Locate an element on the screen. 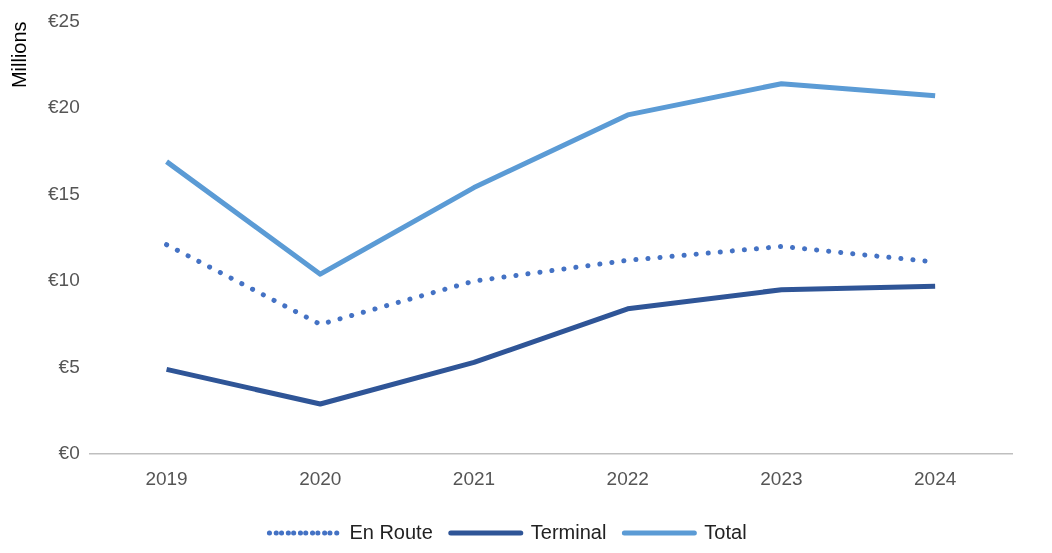 This screenshot has width=1052, height=553. x-tick-label: 2023 is located at coordinates (781, 478).